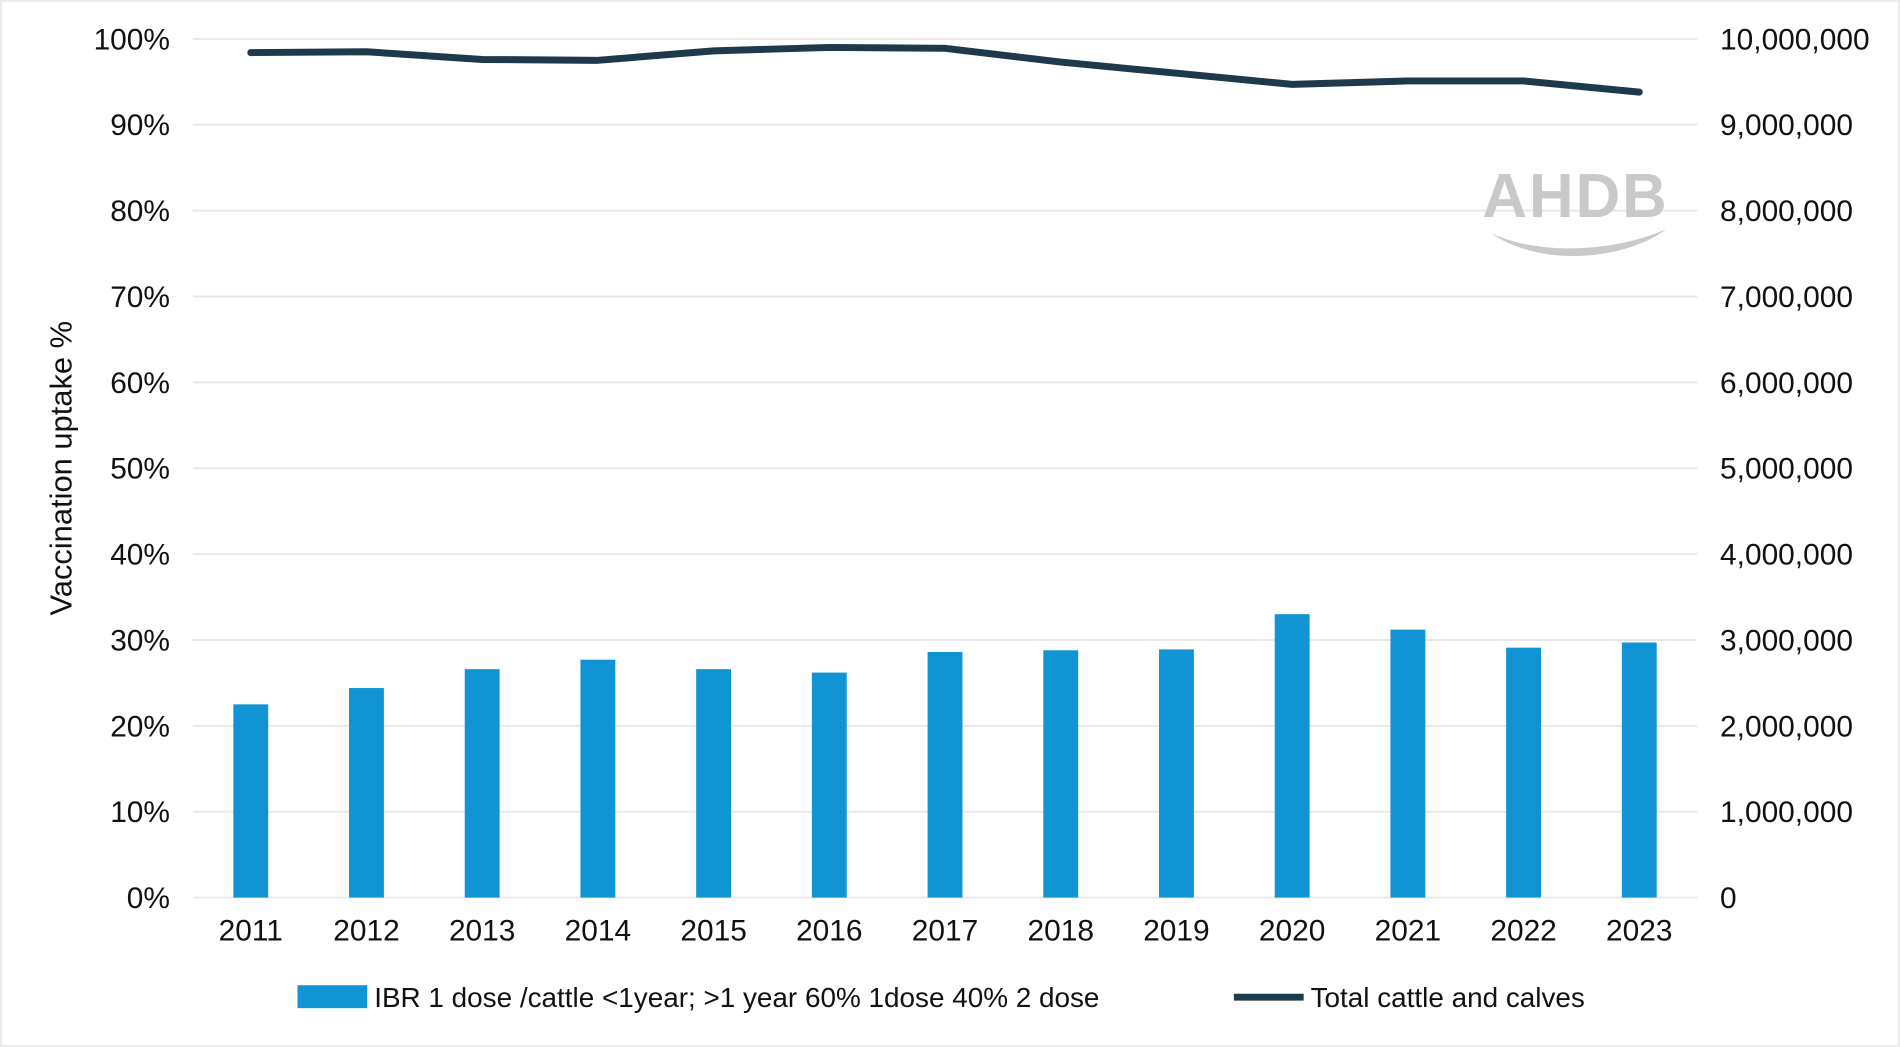 The width and height of the screenshot is (1900, 1047). I want to click on y-axis-left-labels: 0% 10% 20% 30% 40% 50% 60% 70% 80% 90% 100%, so click(132, 469).